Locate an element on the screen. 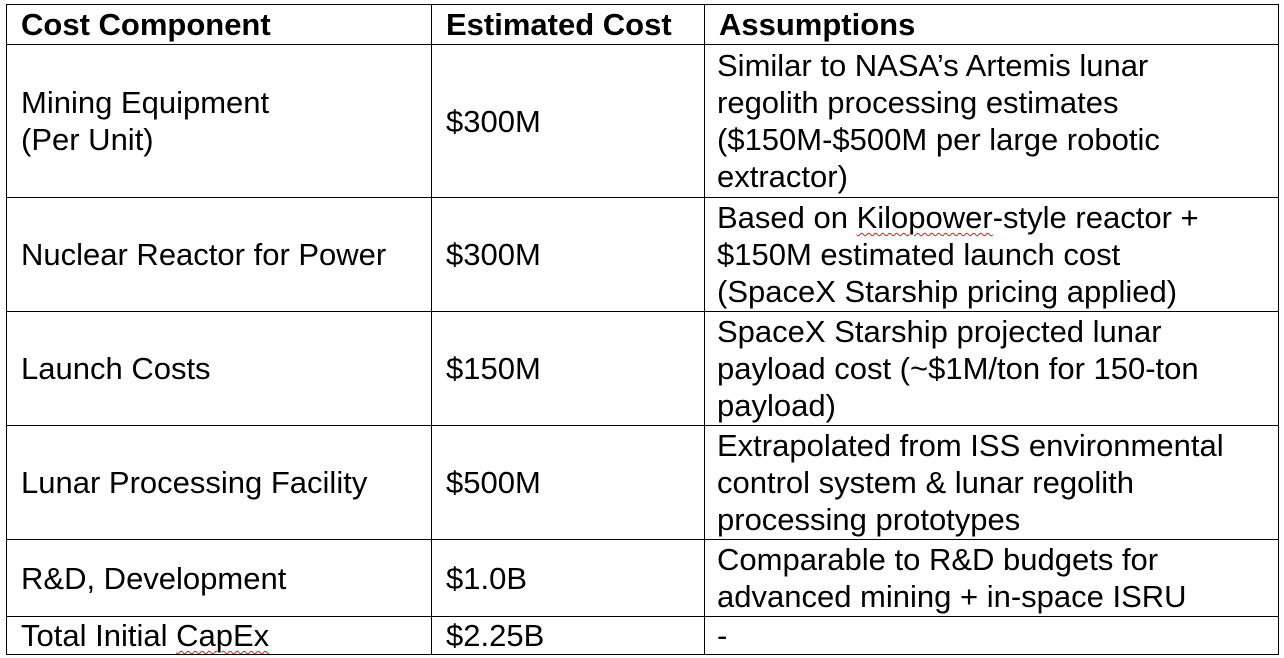  estimated-cost-cell: $2.25B is located at coordinates (568, 635).